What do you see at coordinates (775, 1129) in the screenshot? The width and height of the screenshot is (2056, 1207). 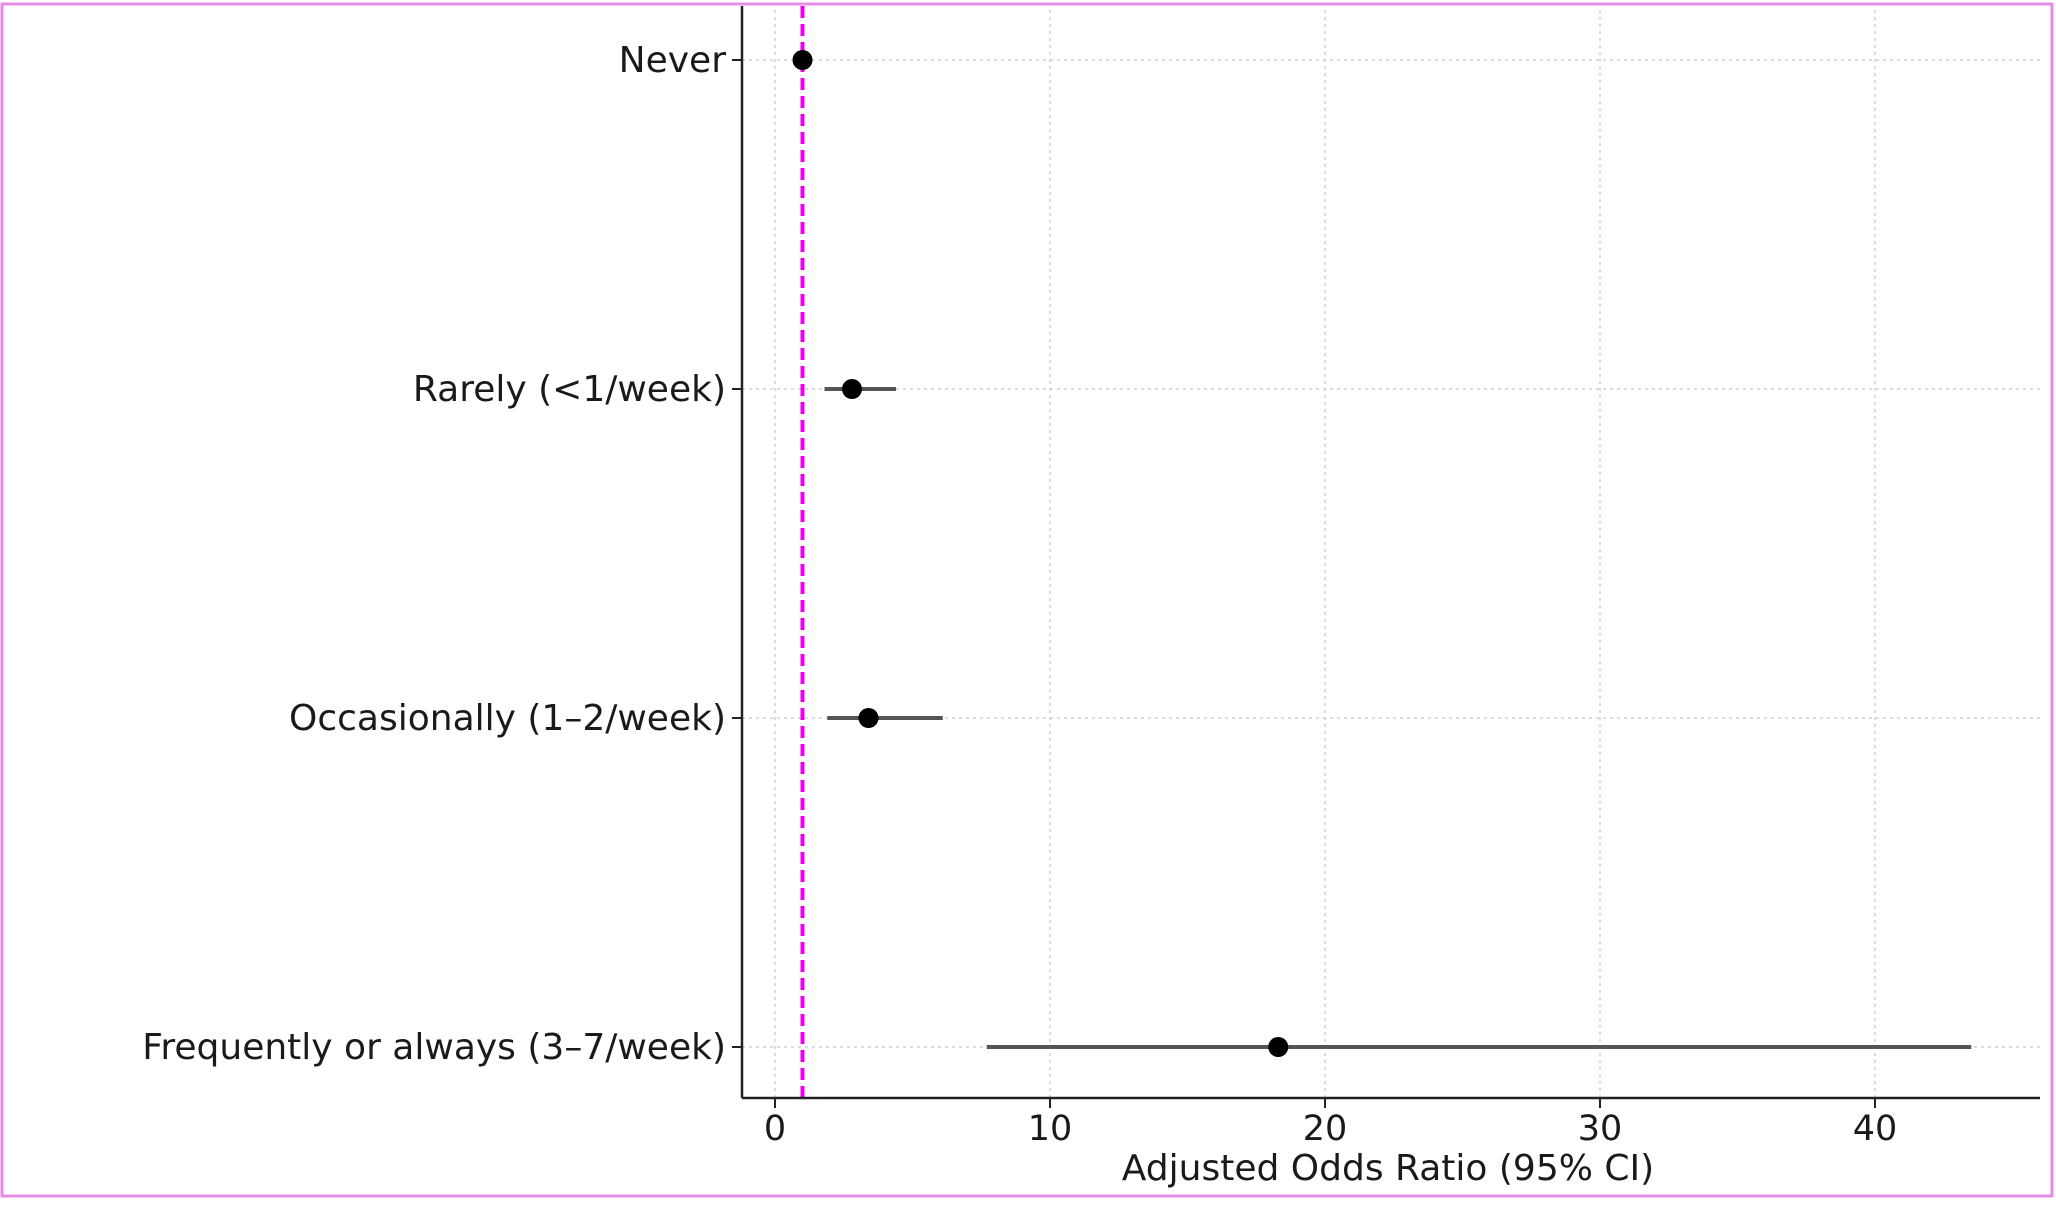 I see `x-tick-label: 0` at bounding box center [775, 1129].